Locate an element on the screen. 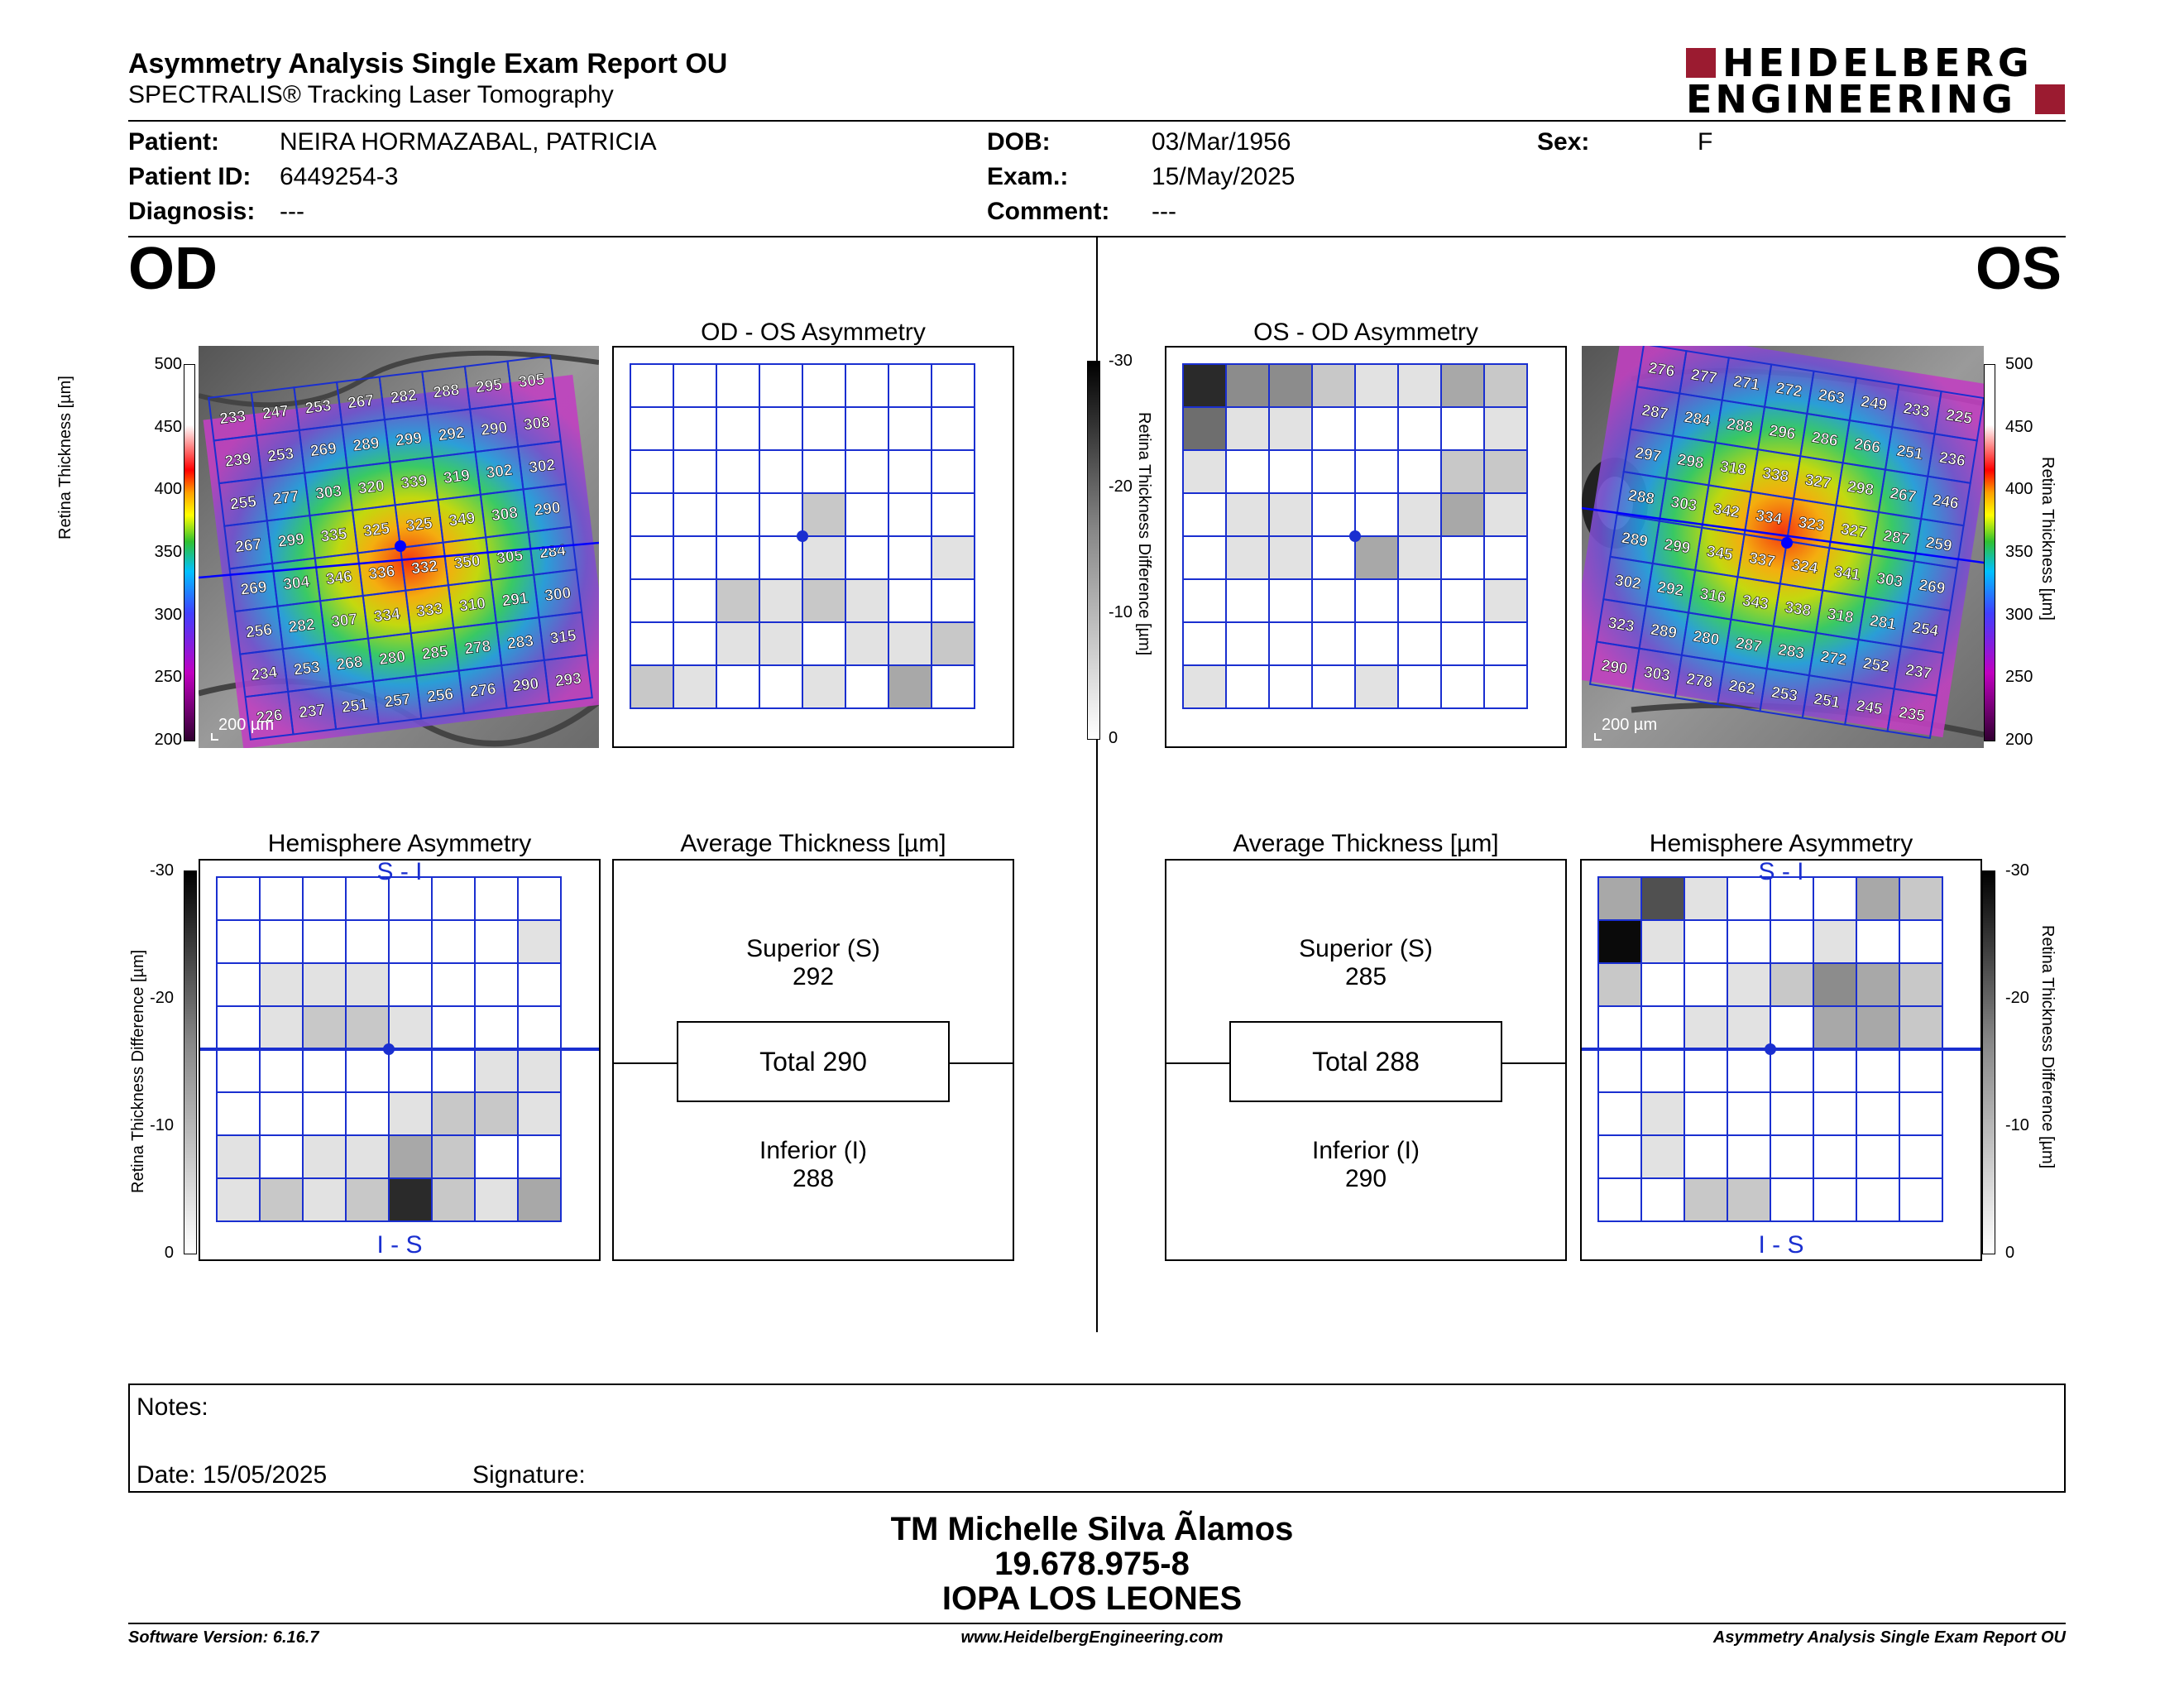 The width and height of the screenshot is (2184, 1688). os-thickness-cell is located at coordinates (1912, 714).